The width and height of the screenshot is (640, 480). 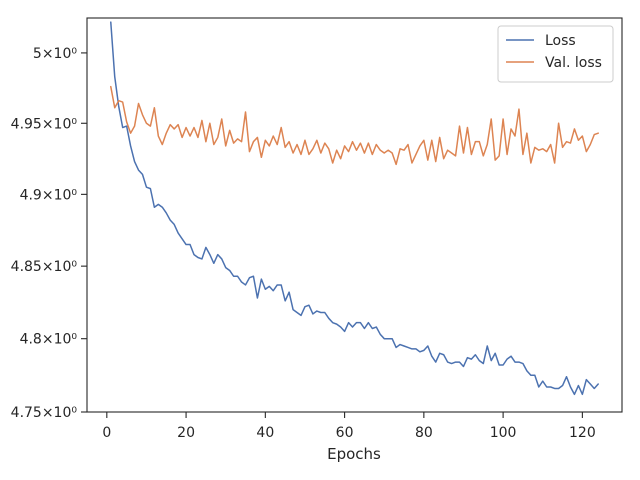 I want to click on y-tick-label: 4.75×10⁰, so click(x=44, y=413).